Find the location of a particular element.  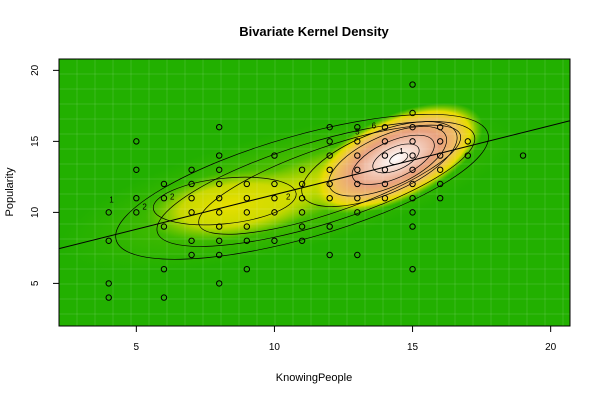

density-peak is located at coordinates (395, 158).